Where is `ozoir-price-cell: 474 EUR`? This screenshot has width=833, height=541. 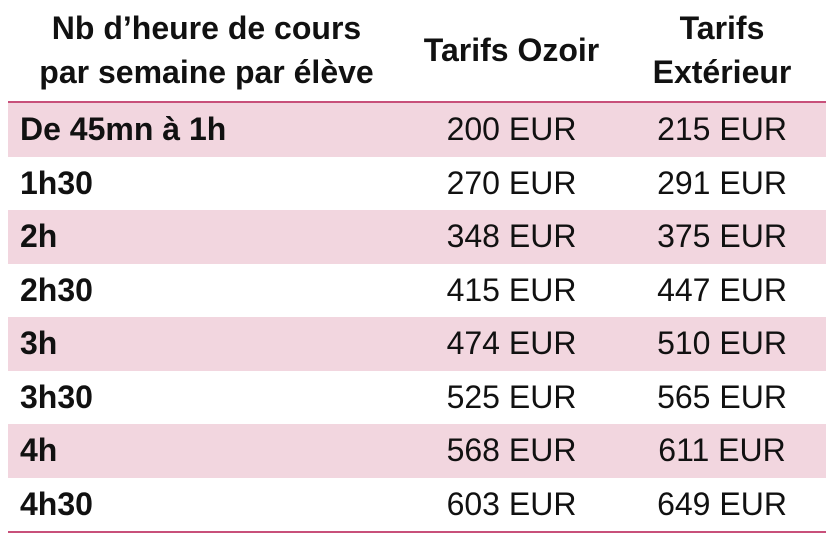 ozoir-price-cell: 474 EUR is located at coordinates (511, 343).